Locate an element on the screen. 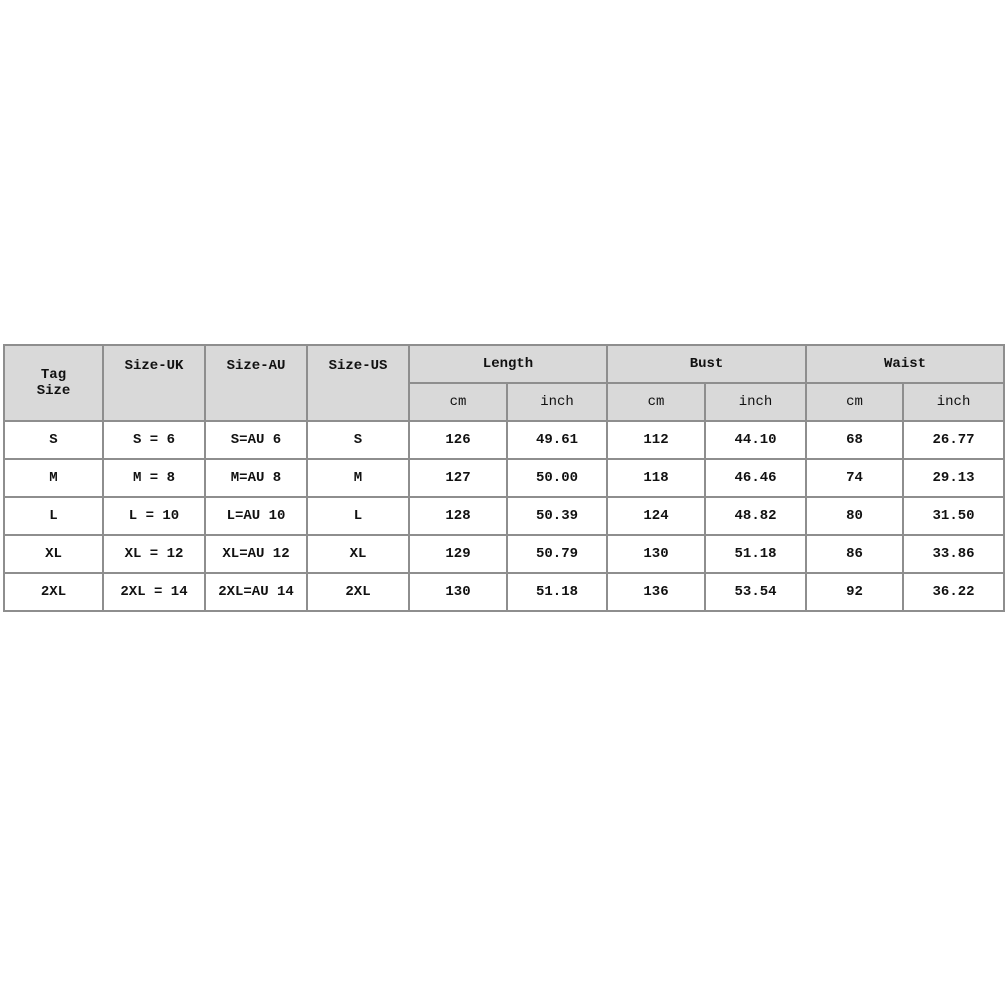 This screenshot has width=1006, height=1006. table-cell: 50.79 is located at coordinates (557, 554).